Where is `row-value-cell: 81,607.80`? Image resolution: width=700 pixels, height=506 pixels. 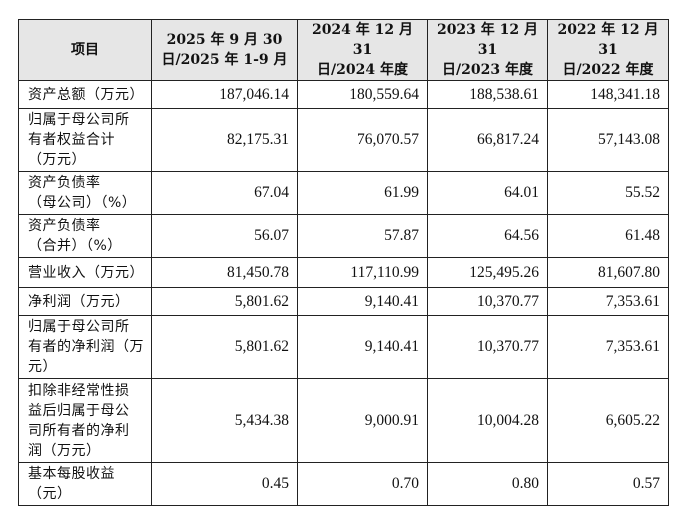 row-value-cell: 81,607.80 is located at coordinates (608, 272).